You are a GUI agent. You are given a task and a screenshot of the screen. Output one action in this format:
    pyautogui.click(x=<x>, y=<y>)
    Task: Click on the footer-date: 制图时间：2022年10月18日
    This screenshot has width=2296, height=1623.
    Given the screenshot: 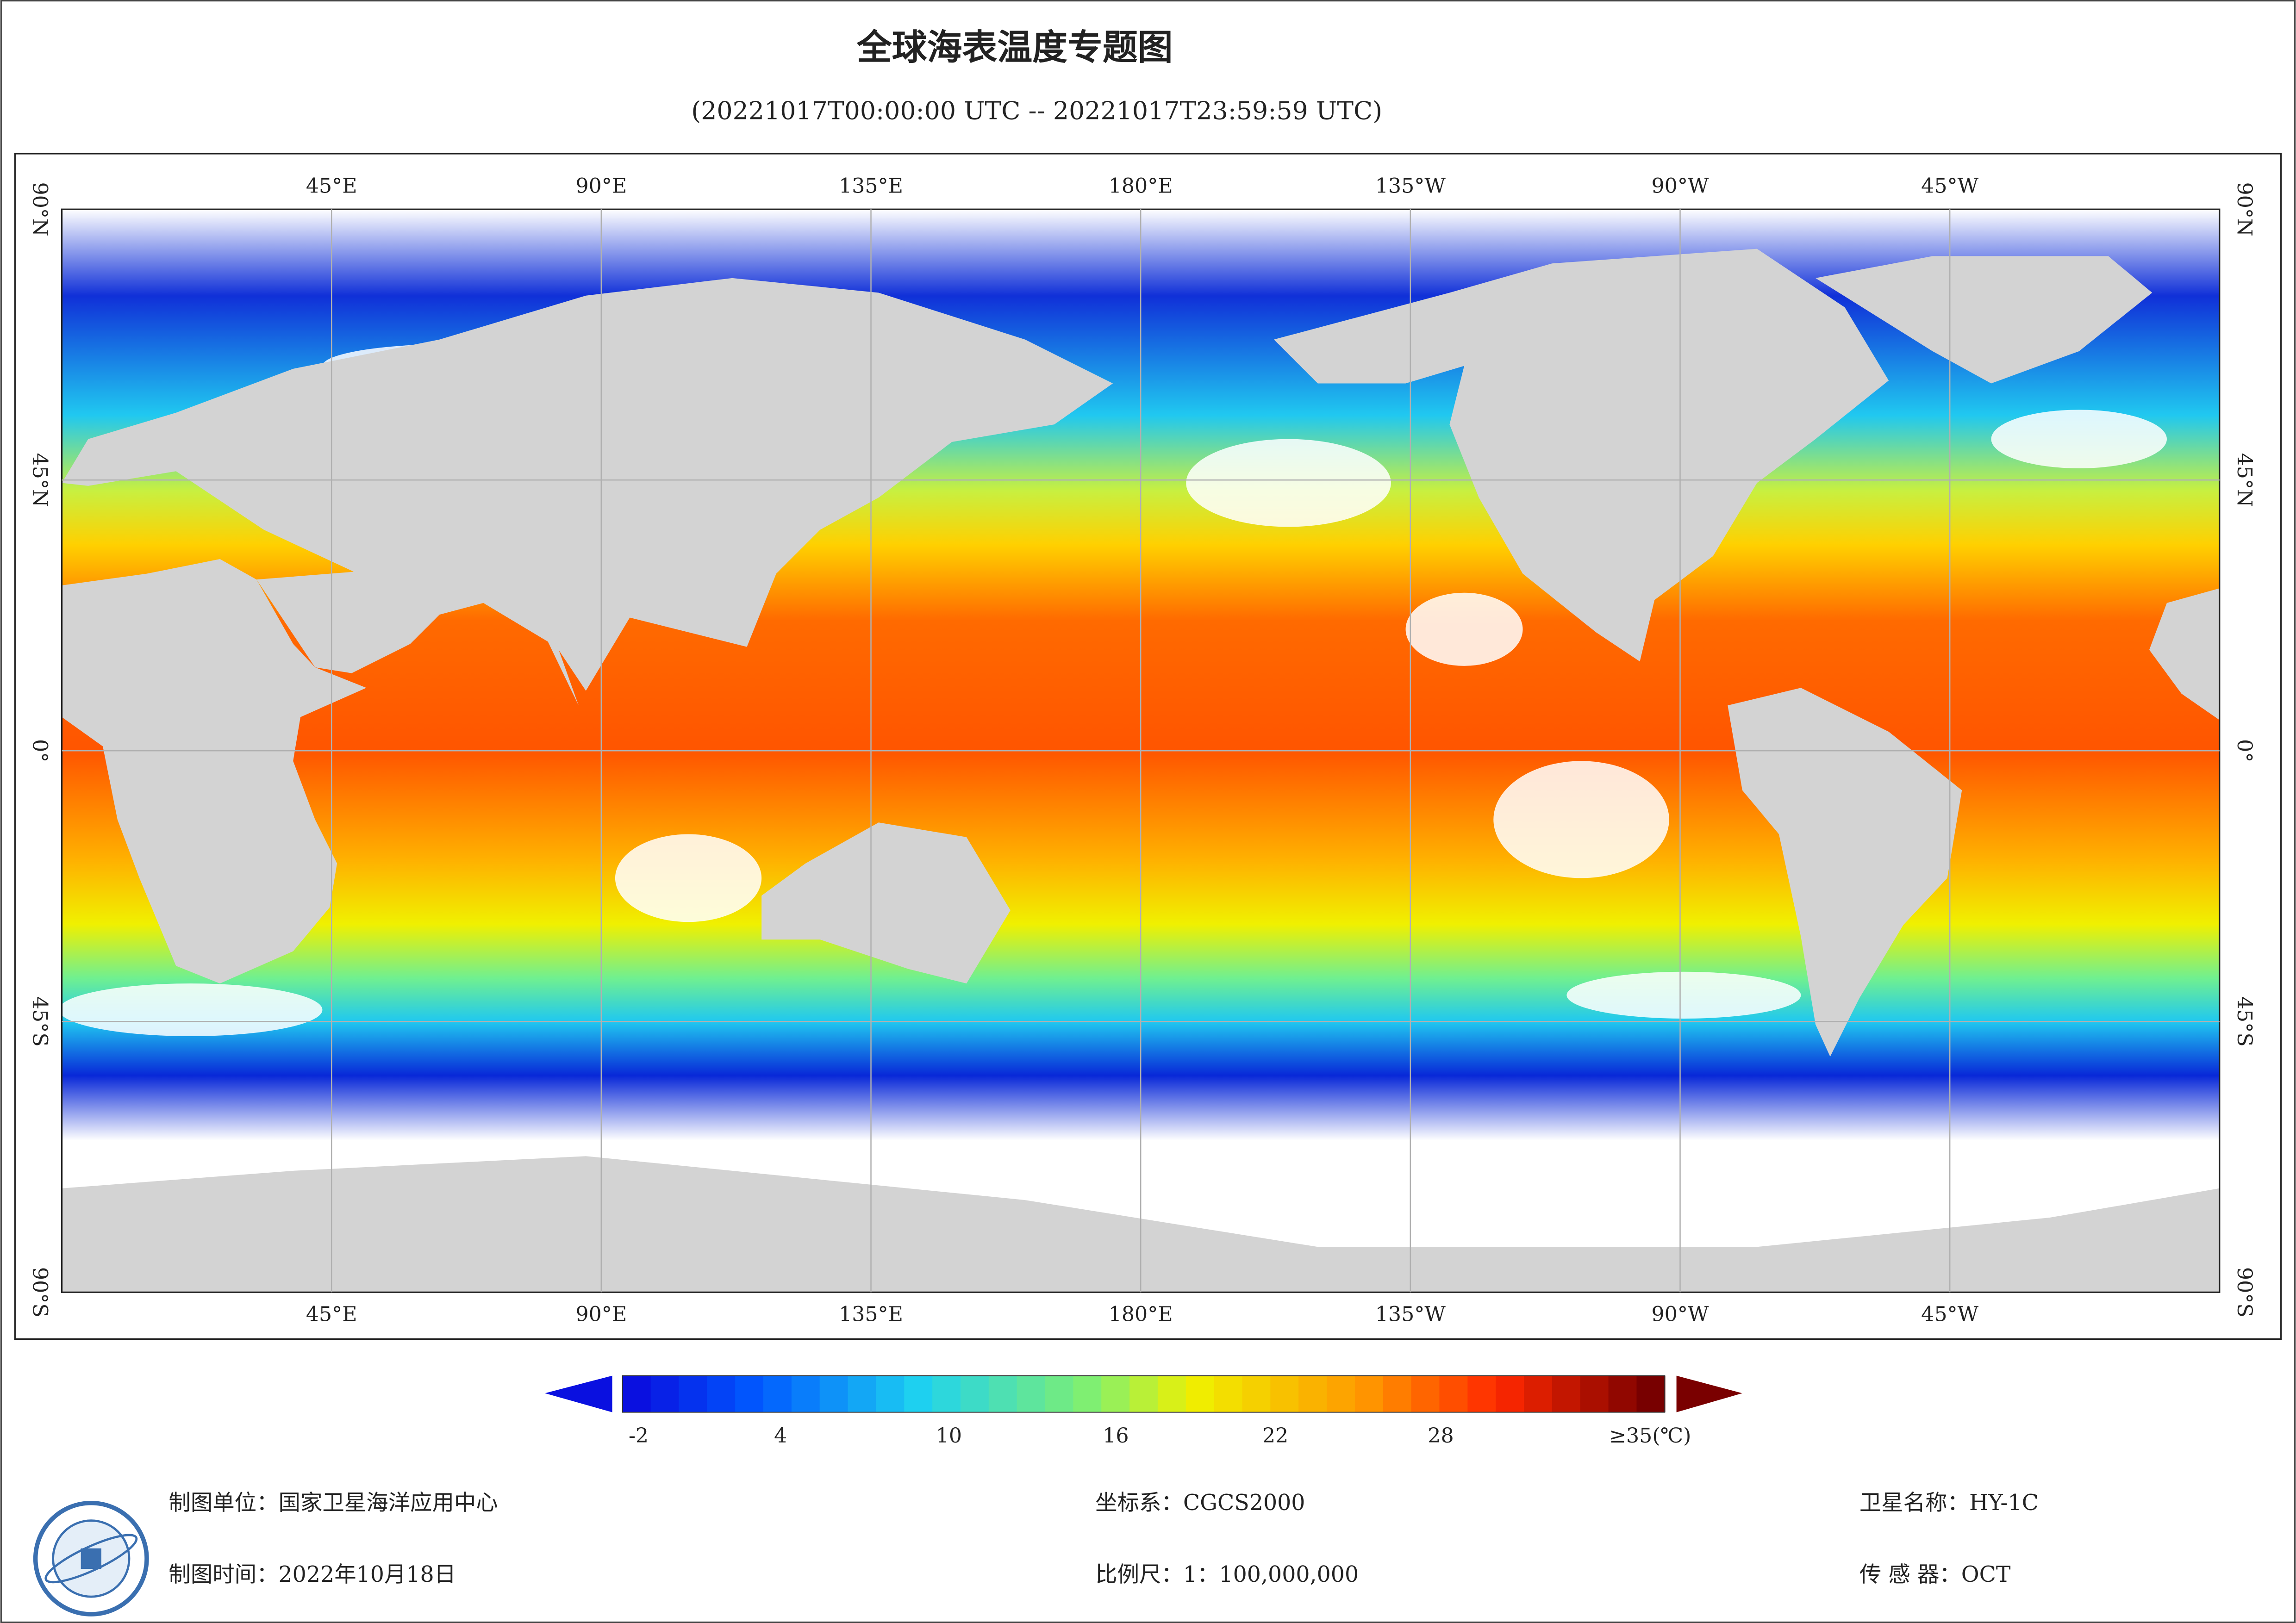 What is the action you would take?
    pyautogui.click(x=312, y=1574)
    